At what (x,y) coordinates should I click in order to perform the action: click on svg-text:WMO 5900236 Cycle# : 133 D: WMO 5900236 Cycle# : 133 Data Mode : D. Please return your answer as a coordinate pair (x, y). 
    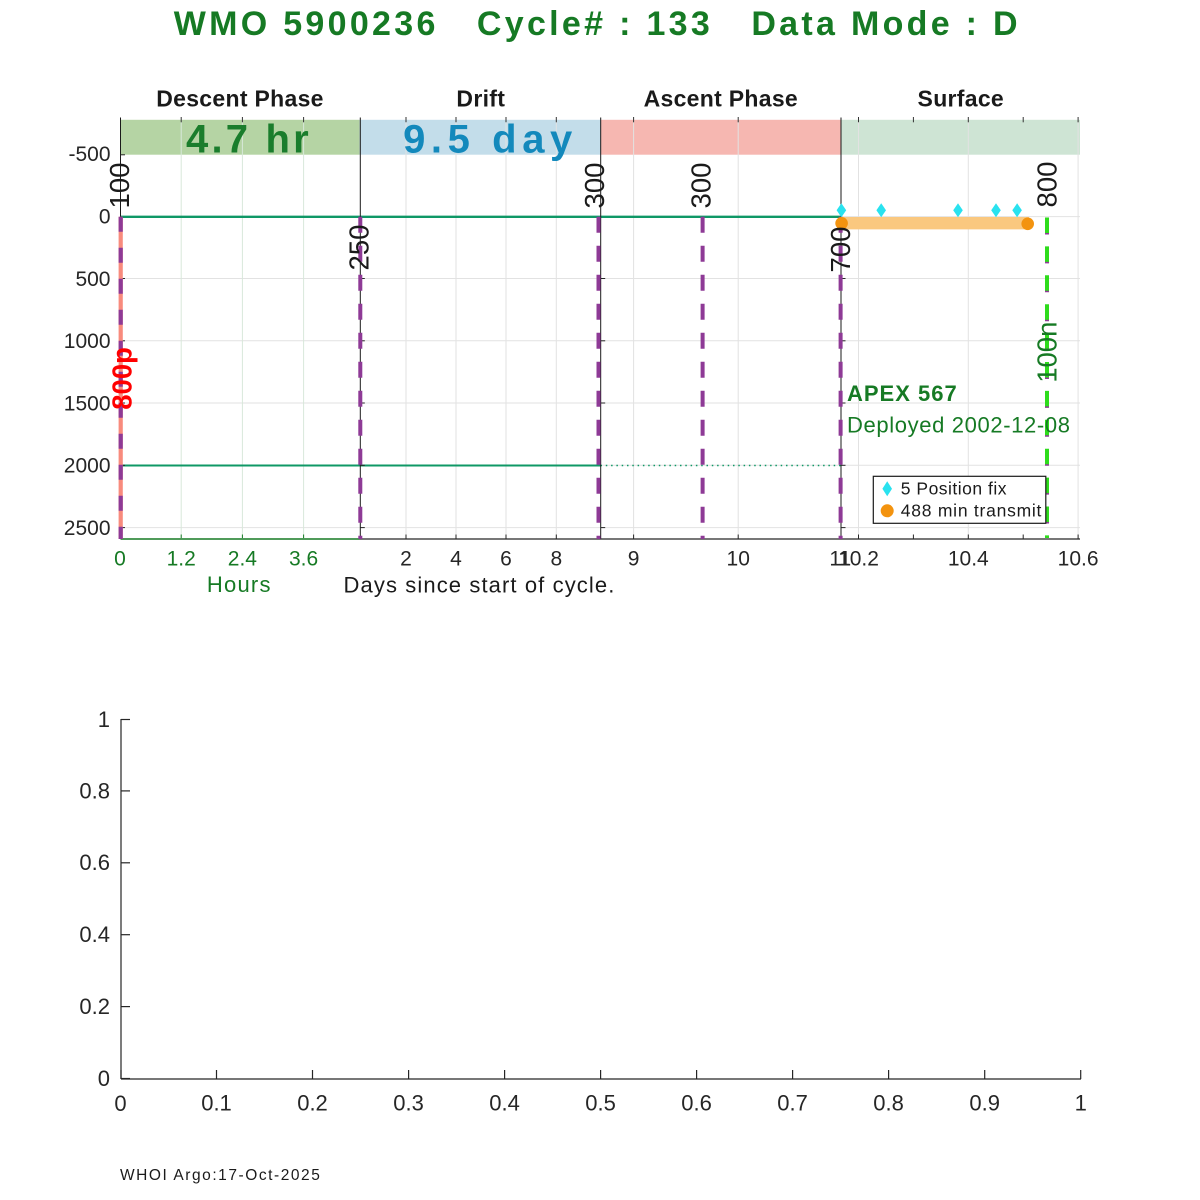
    Looking at the image, I should click on (597, 24).